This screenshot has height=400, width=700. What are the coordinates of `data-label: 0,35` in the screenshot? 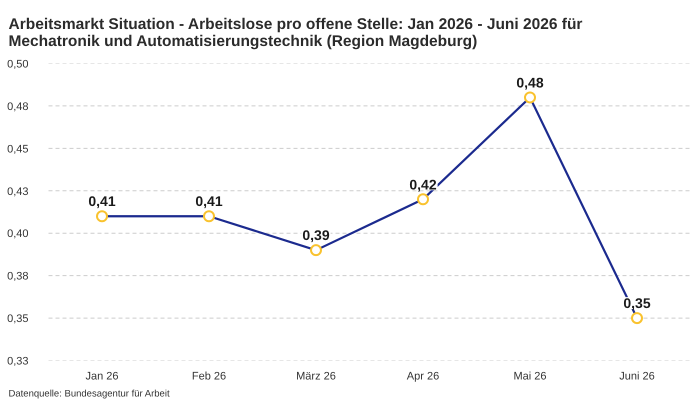 It's located at (637, 303).